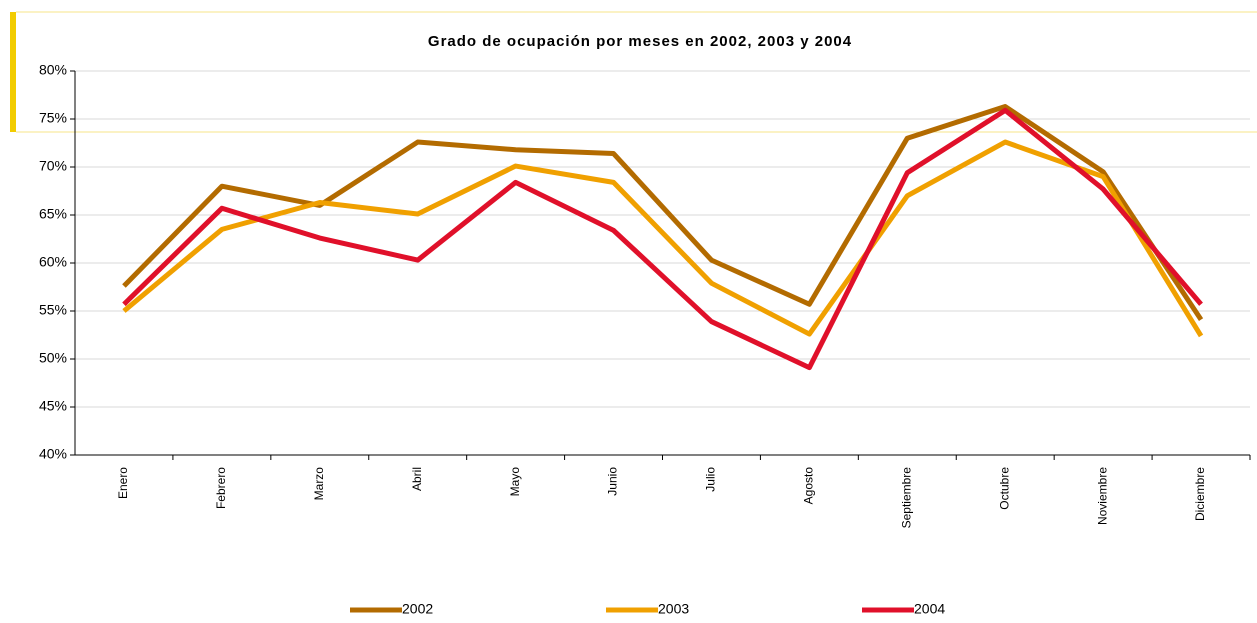  What do you see at coordinates (1200, 494) in the screenshot?
I see `x-tick-label: Diciembre` at bounding box center [1200, 494].